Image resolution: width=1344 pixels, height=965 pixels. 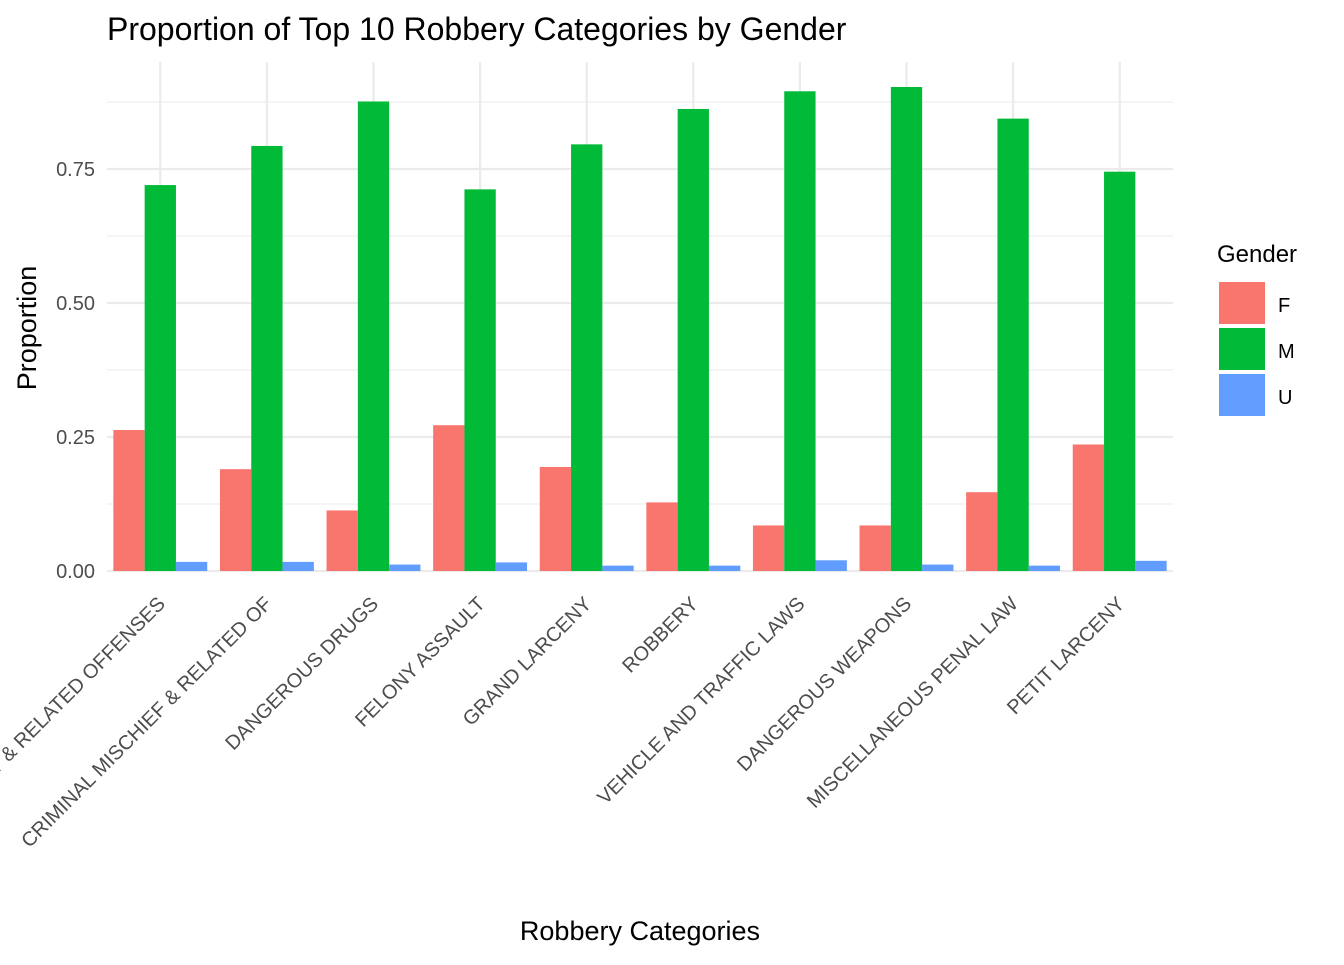 What do you see at coordinates (1284, 306) in the screenshot?
I see `legend-label-f: F` at bounding box center [1284, 306].